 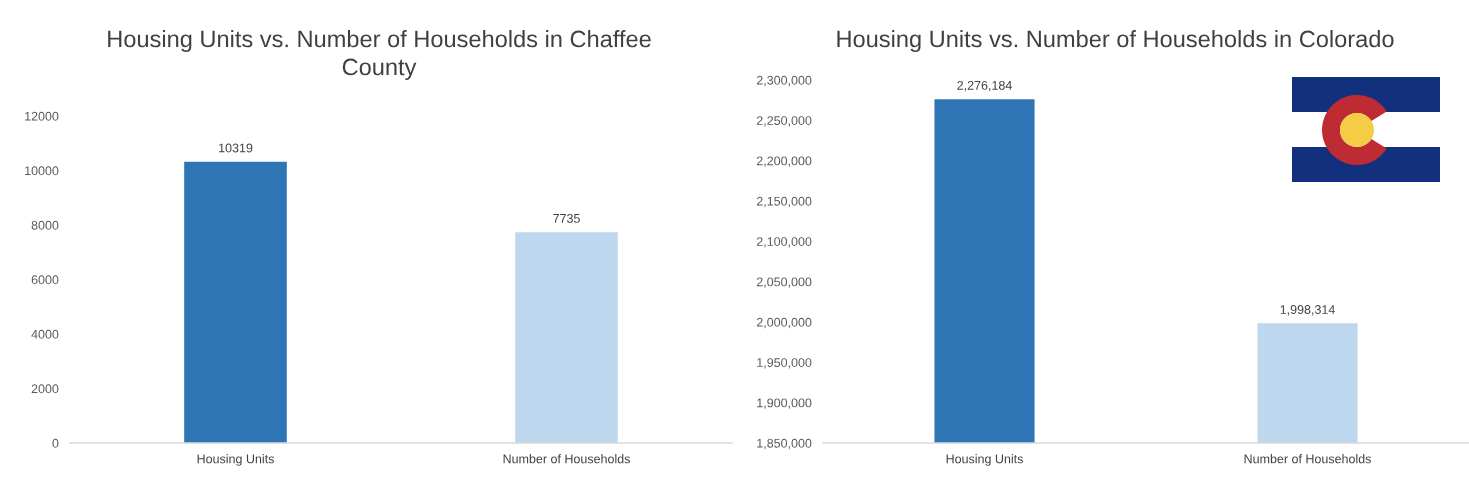 I want to click on y-tick-label: 2,000,000, so click(x=784, y=323).